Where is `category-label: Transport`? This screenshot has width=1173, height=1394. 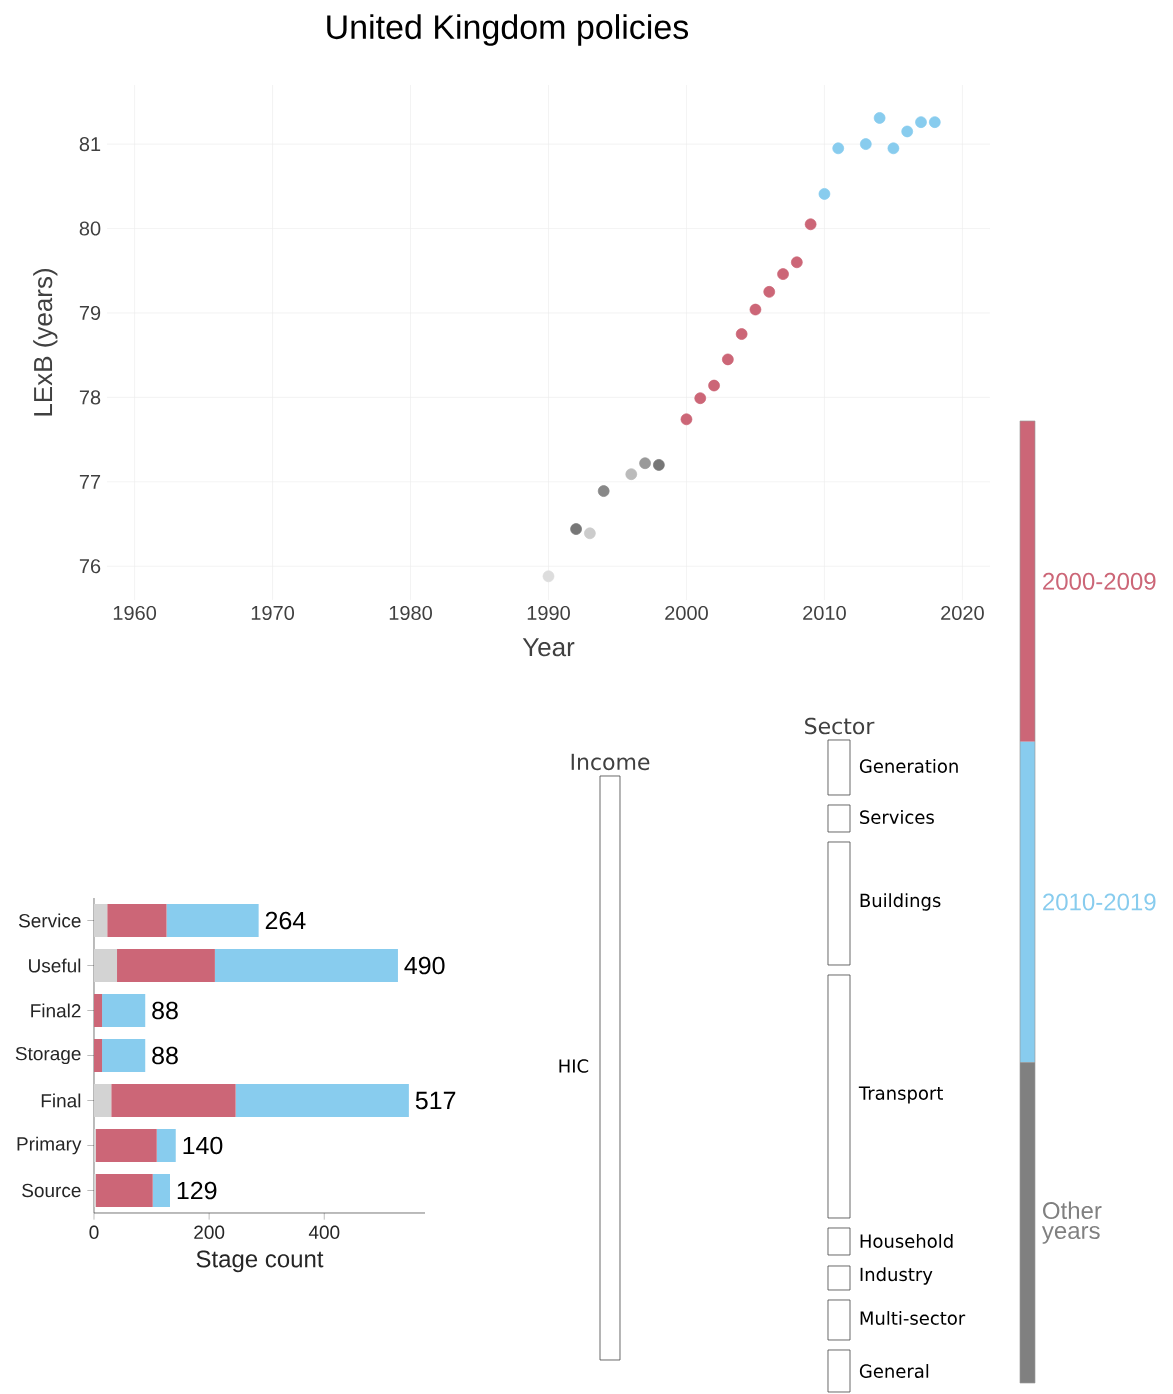
category-label: Transport is located at coordinates (900, 1095).